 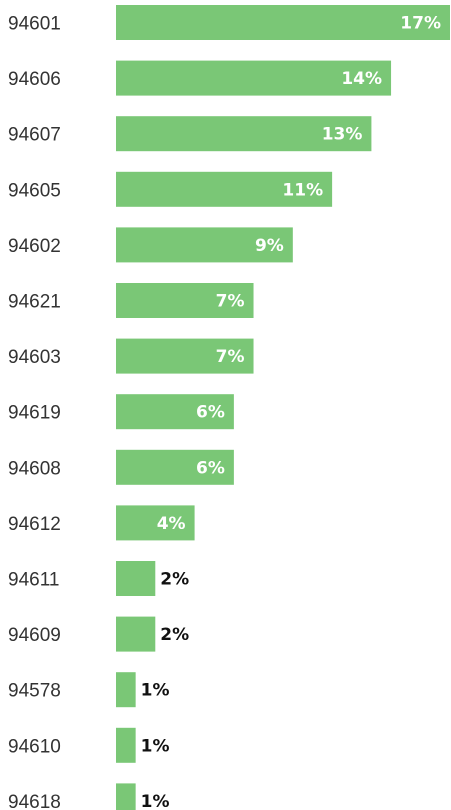 I want to click on data-label-94606: 14%, so click(x=361, y=79).